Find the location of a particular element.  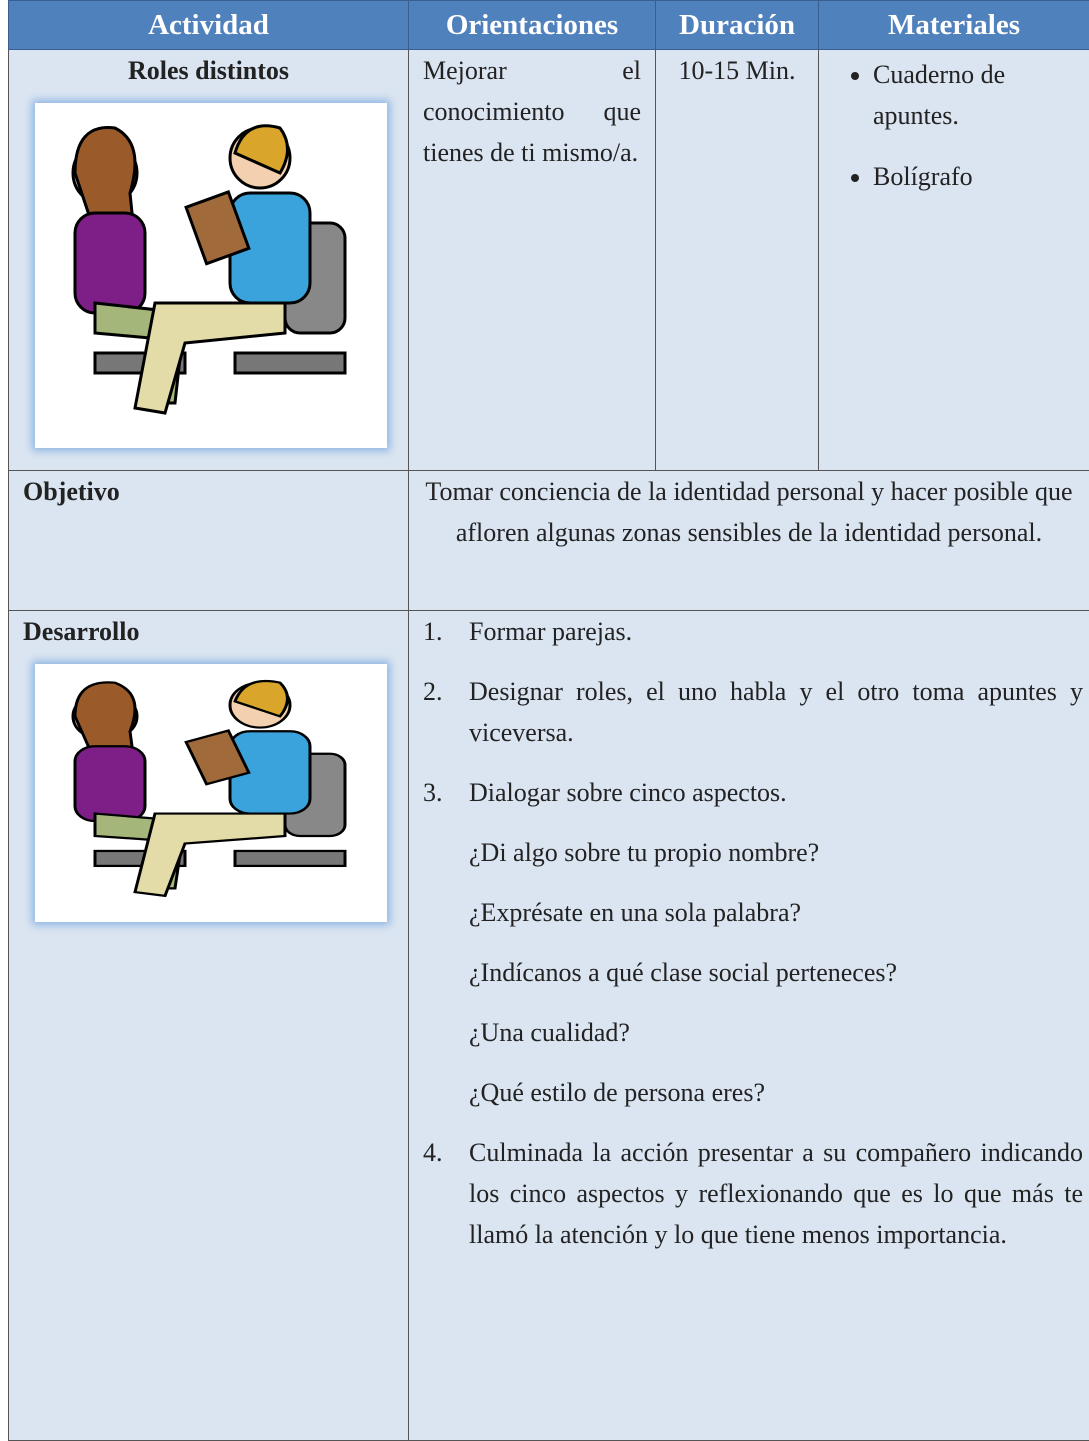

step: 1.Formar parejas. is located at coordinates (753, 631).